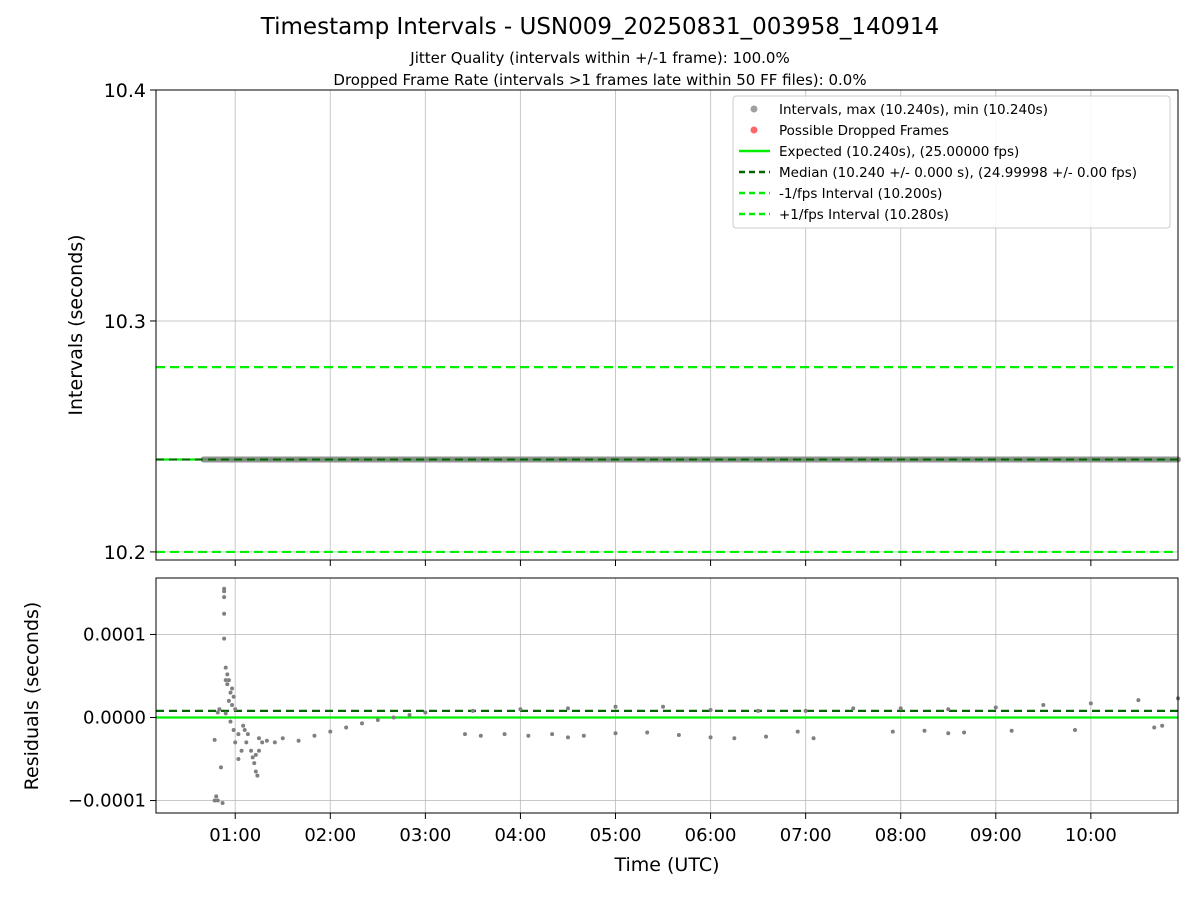 The image size is (1200, 900). What do you see at coordinates (860, 194) in the screenshot?
I see `legend-label: -1/fps Interval (10.200s)` at bounding box center [860, 194].